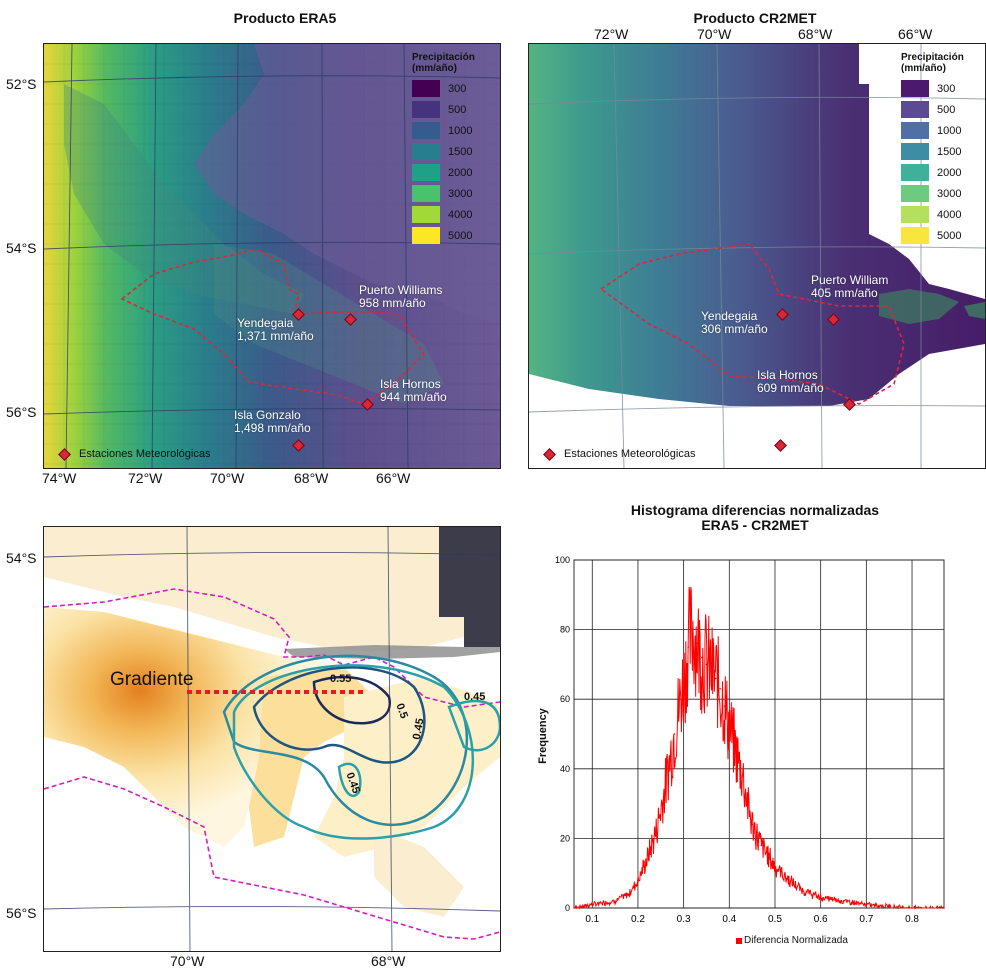 This screenshot has height=969, width=986. I want to click on y-tick-label: 60, so click(565, 699).